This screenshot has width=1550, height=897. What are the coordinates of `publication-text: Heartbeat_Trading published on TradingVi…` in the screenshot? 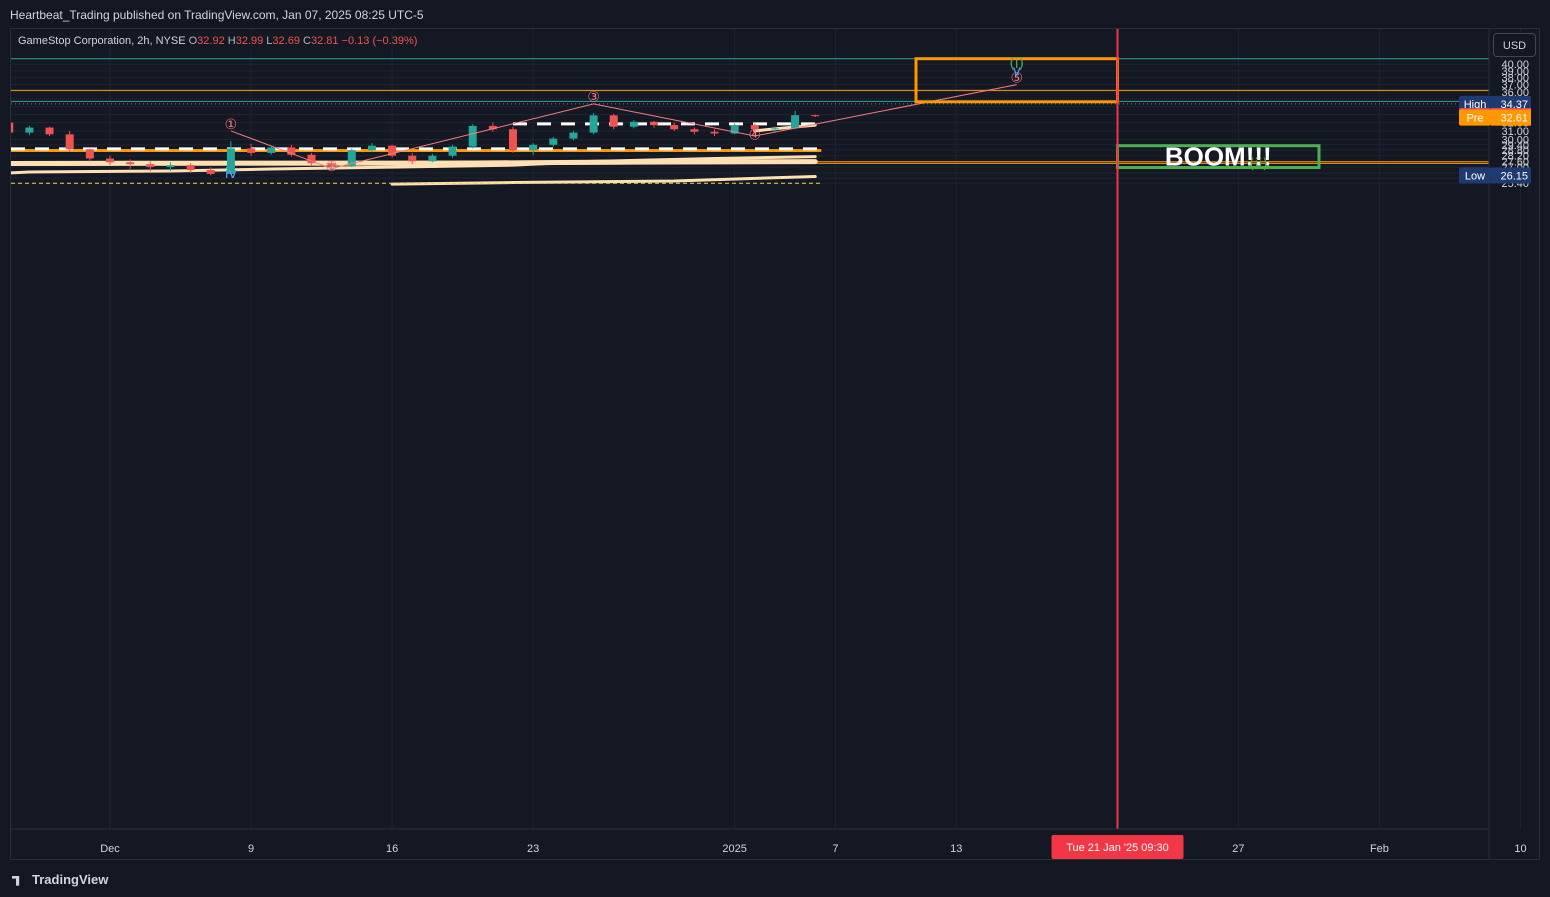 It's located at (217, 15).